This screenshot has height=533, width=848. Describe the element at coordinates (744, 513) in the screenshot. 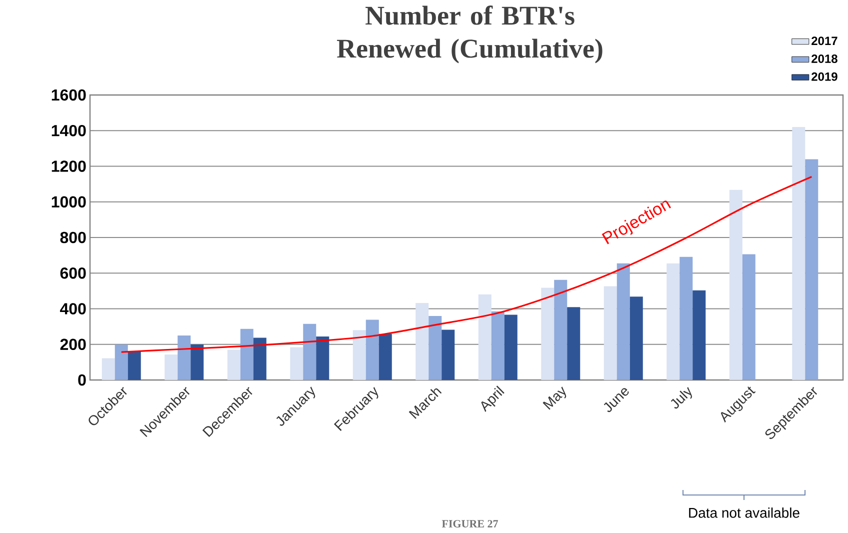

I see `text: Data not available` at that location.